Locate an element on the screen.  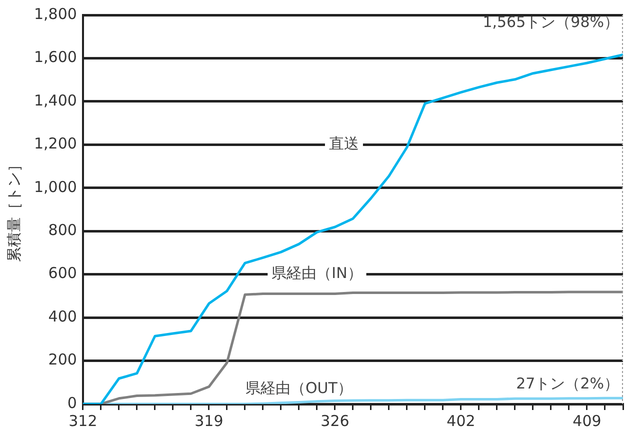
y-axis-title: 累積量［トン］ is located at coordinates (13, 209).